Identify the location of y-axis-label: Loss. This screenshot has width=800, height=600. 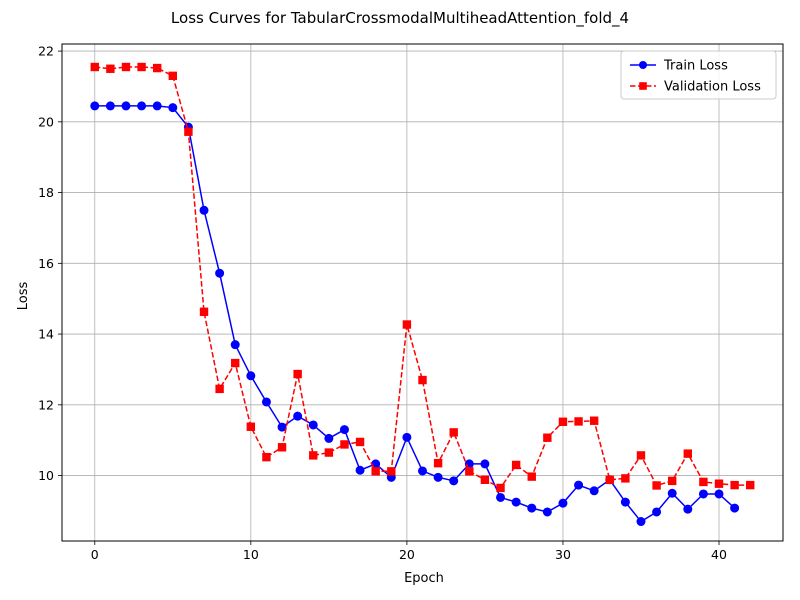
(23, 296).